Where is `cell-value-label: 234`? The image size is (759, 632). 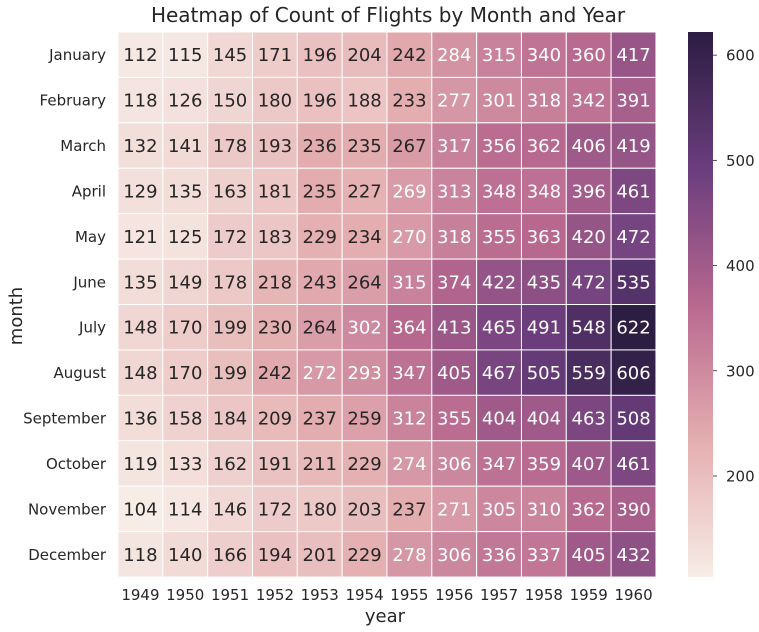 cell-value-label: 234 is located at coordinates (364, 237).